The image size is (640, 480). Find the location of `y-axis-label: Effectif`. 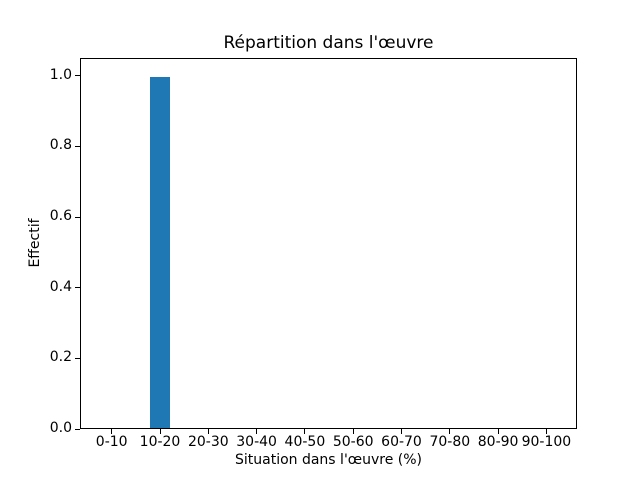

y-axis-label: Effectif is located at coordinates (35, 243).